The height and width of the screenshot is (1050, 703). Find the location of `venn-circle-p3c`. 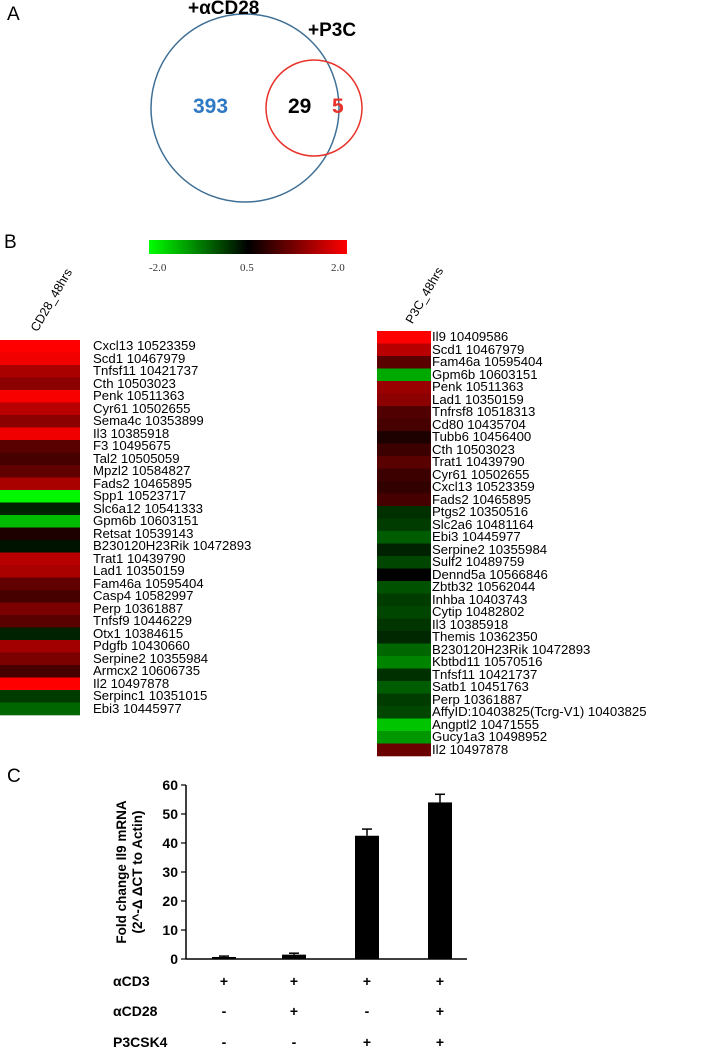

venn-circle-p3c is located at coordinates (314, 108).